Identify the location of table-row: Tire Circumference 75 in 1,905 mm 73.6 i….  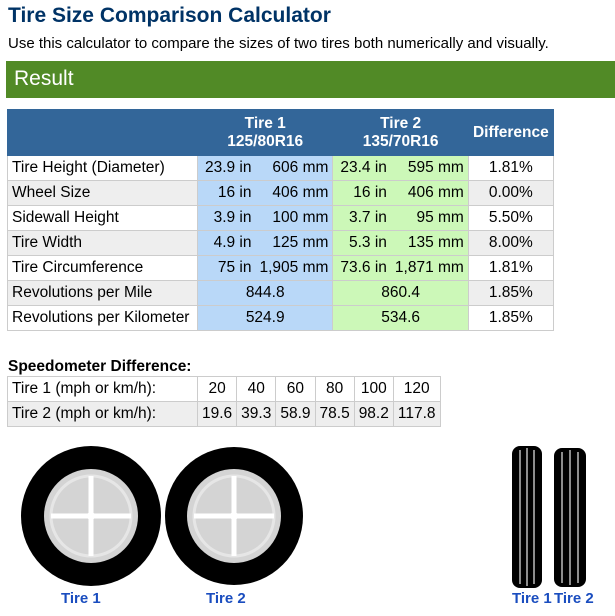
(280, 268).